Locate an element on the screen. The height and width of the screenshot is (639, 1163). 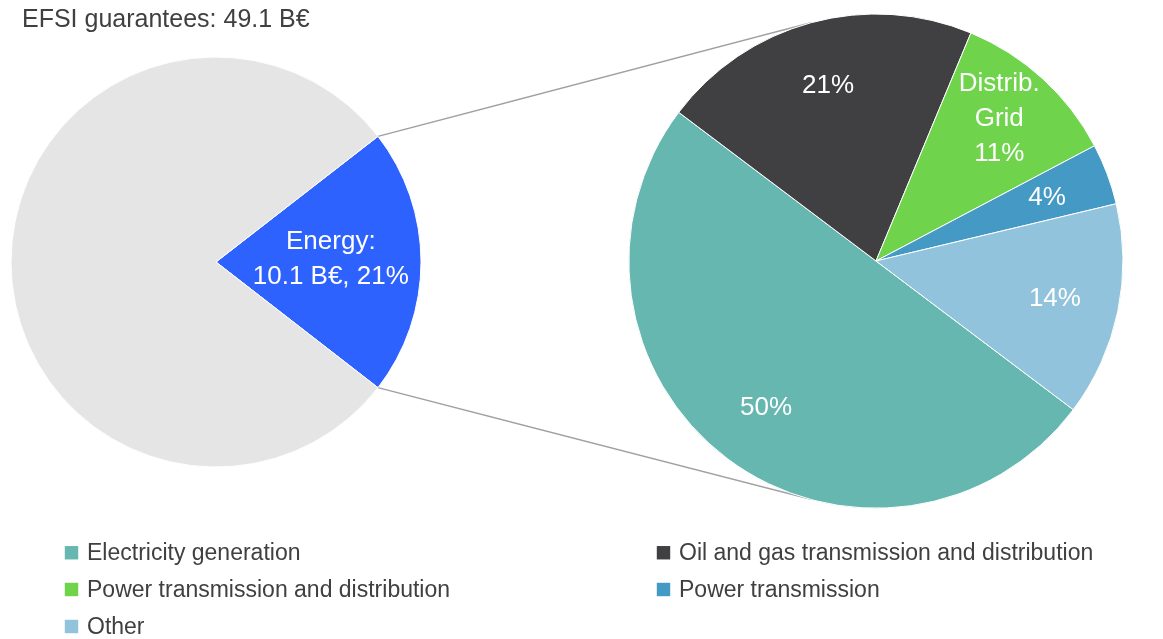
data-label: Distrib. Grid 11% is located at coordinates (999, 117).